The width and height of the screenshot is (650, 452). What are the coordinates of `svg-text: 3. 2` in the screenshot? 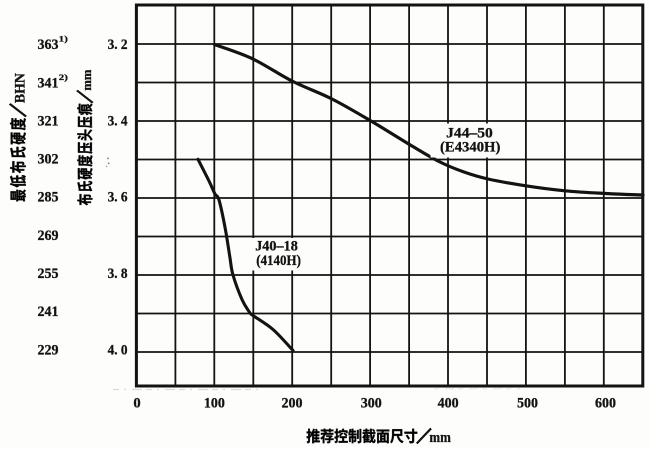 It's located at (118, 45).